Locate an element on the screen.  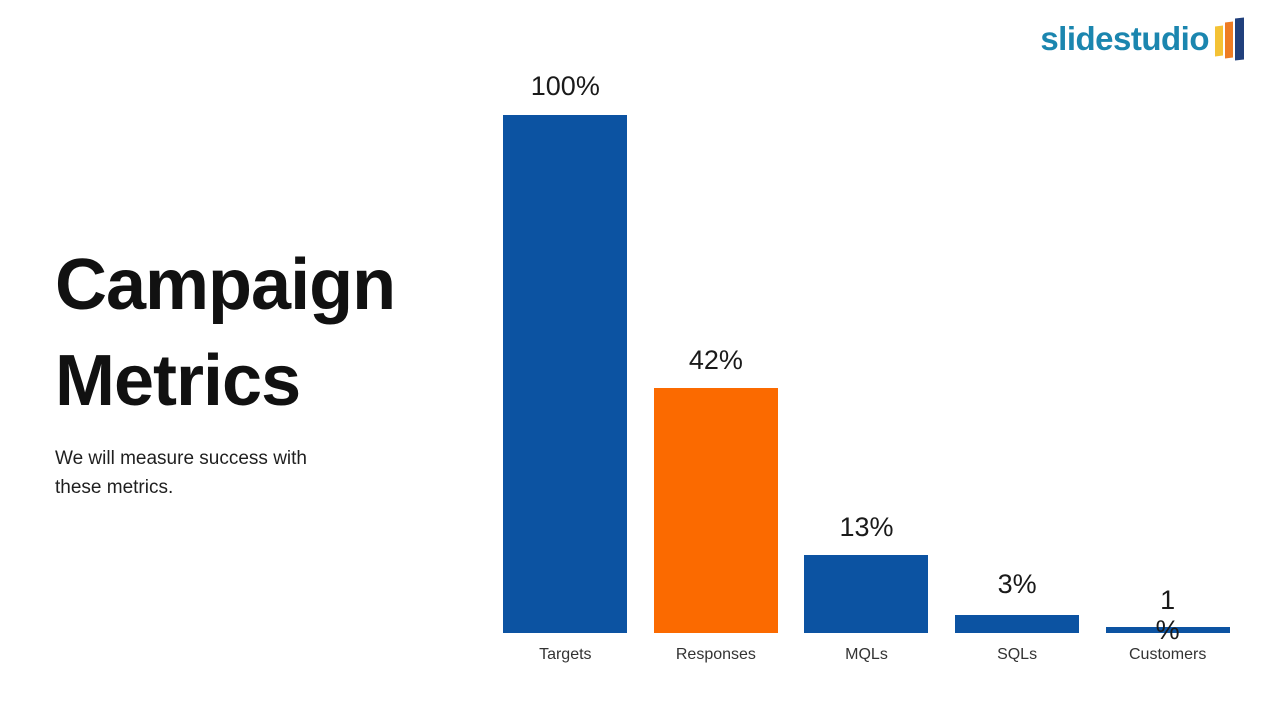
logo-bar-yellow is located at coordinates (1219, 41).